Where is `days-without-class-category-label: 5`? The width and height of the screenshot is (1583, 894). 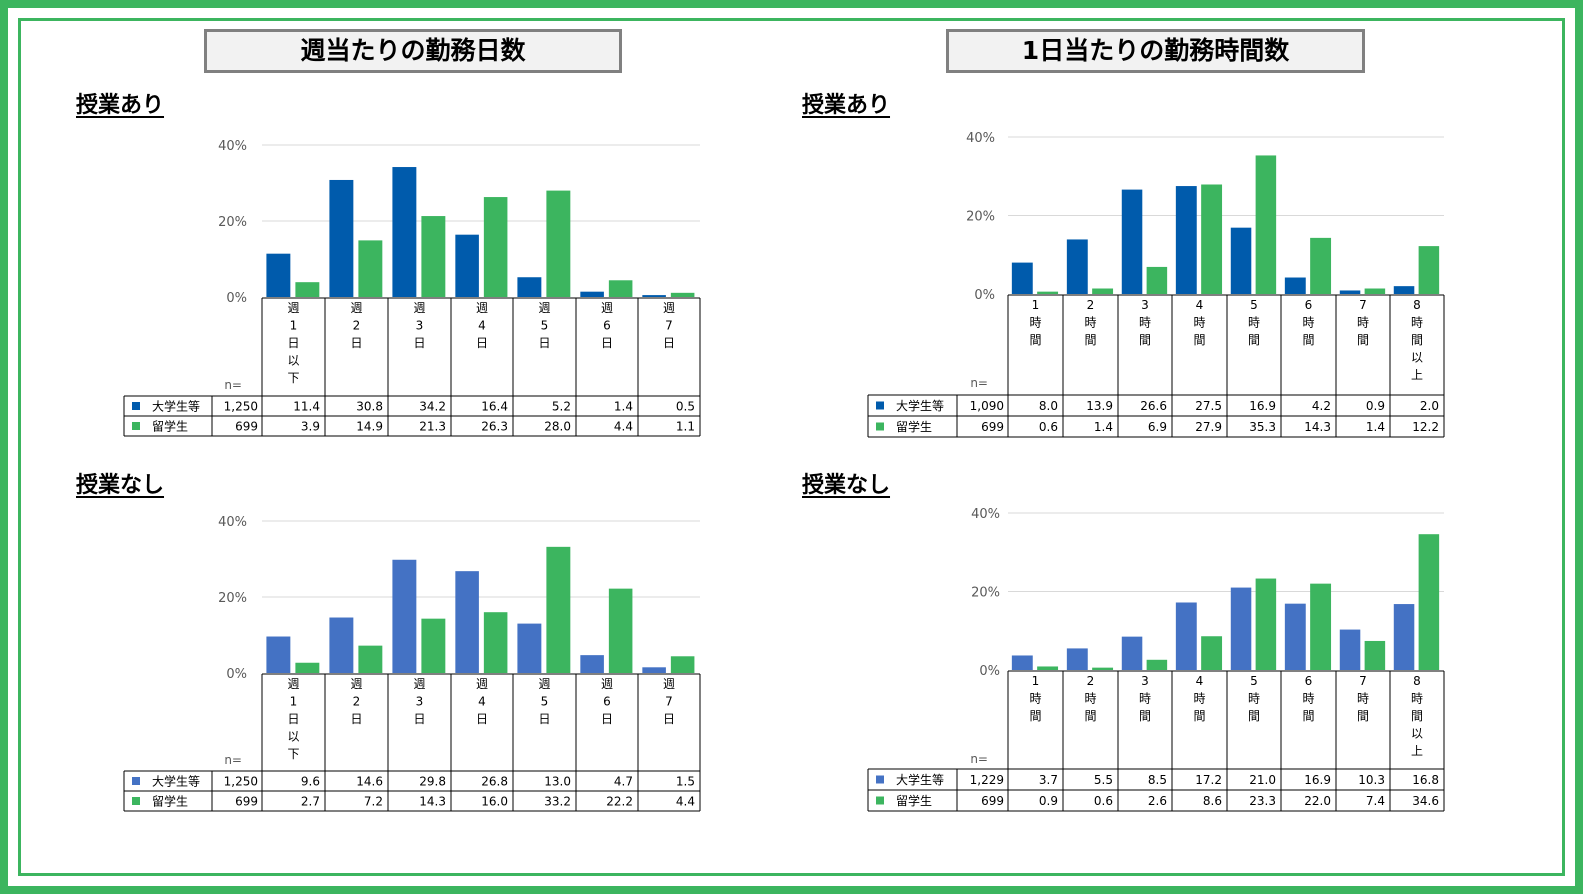 days-without-class-category-label: 5 is located at coordinates (545, 702).